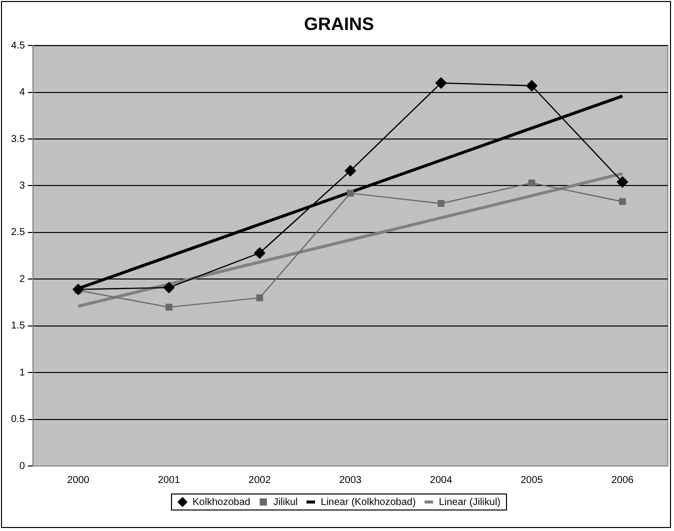  Describe the element at coordinates (22, 372) in the screenshot. I see `y-tick-label: 1` at that location.